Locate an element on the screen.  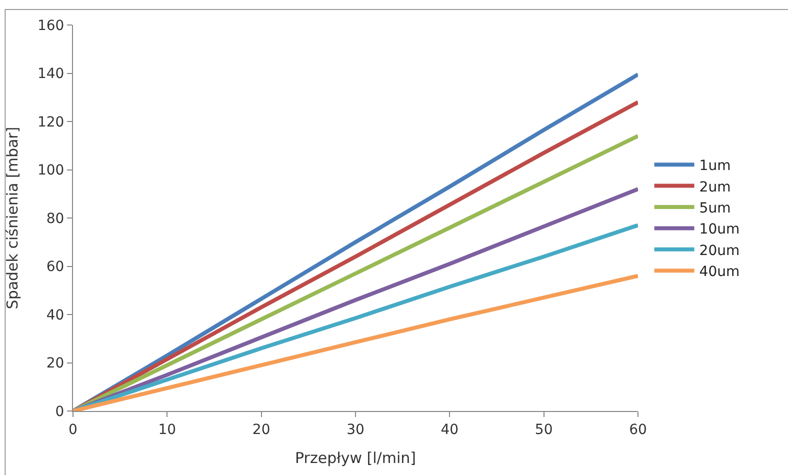
legend-label: 1um is located at coordinates (715, 166).